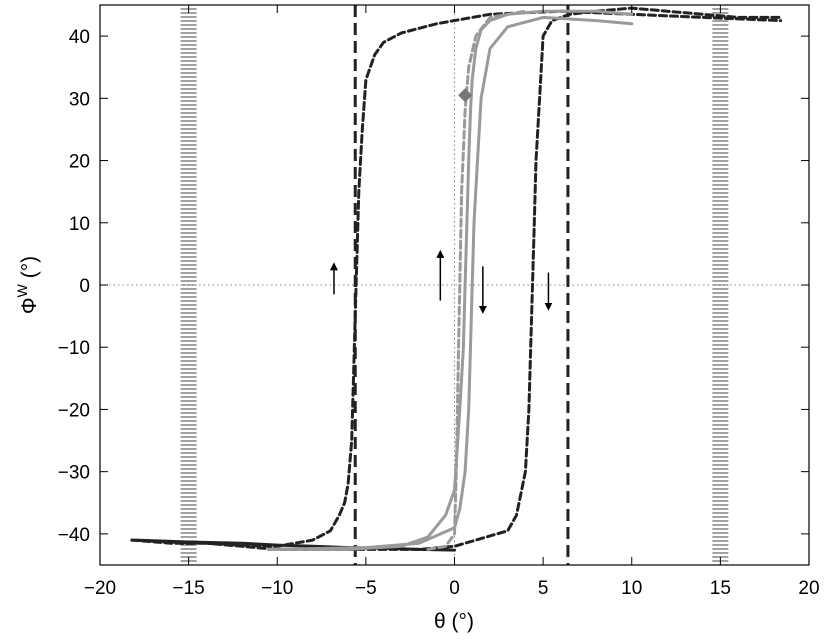 The width and height of the screenshot is (831, 641). Describe the element at coordinates (454, 588) in the screenshot. I see `x-tick-label: 0` at that location.